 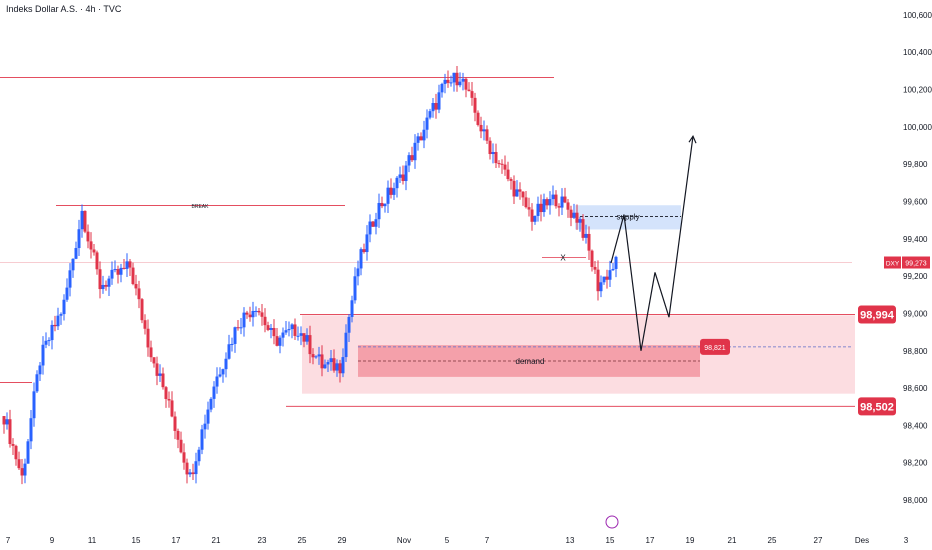 I want to click on symbol-badge-bg, so click(x=892, y=262).